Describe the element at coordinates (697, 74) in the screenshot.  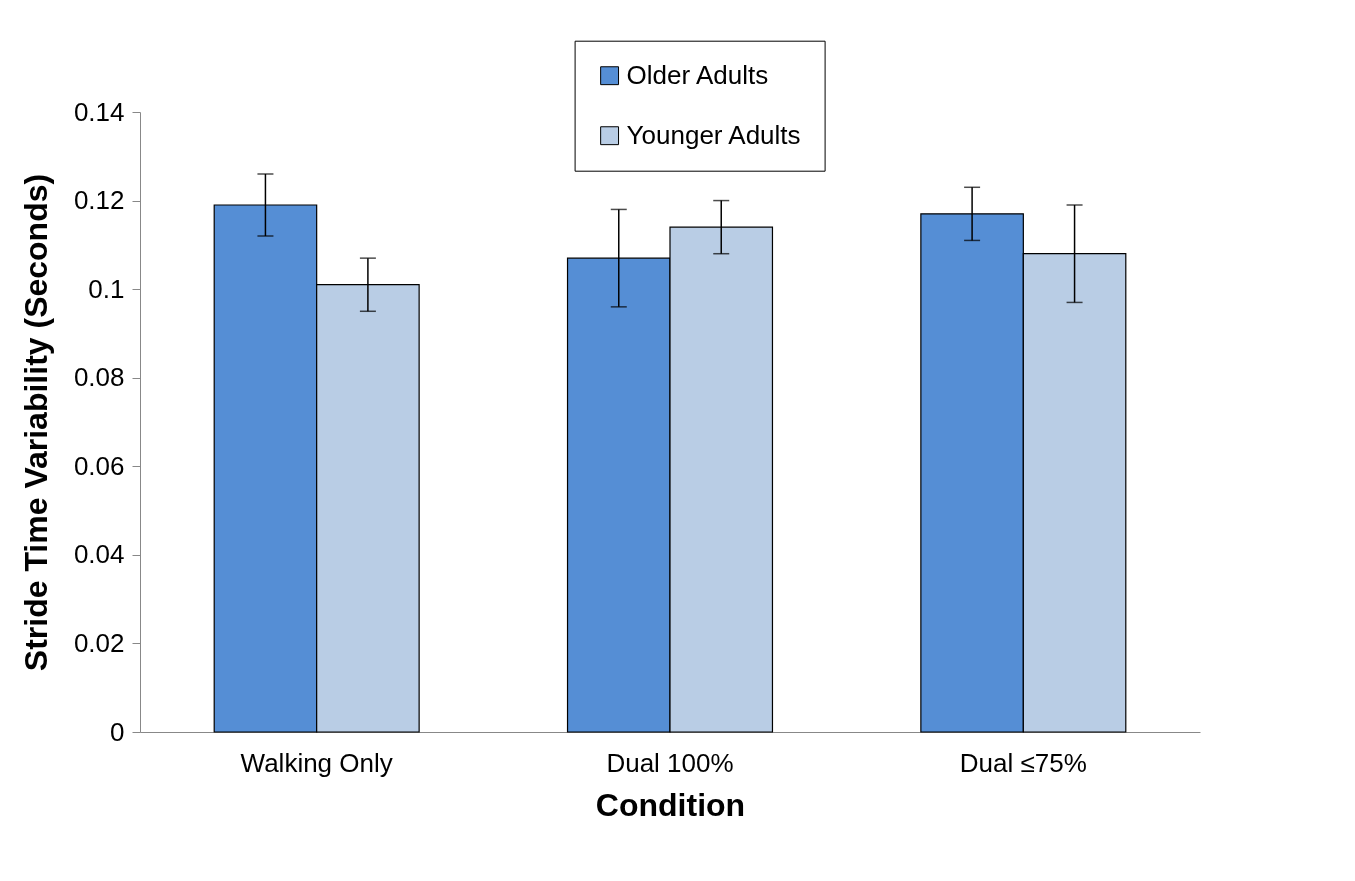
I see `legend-label: Older Adults` at that location.